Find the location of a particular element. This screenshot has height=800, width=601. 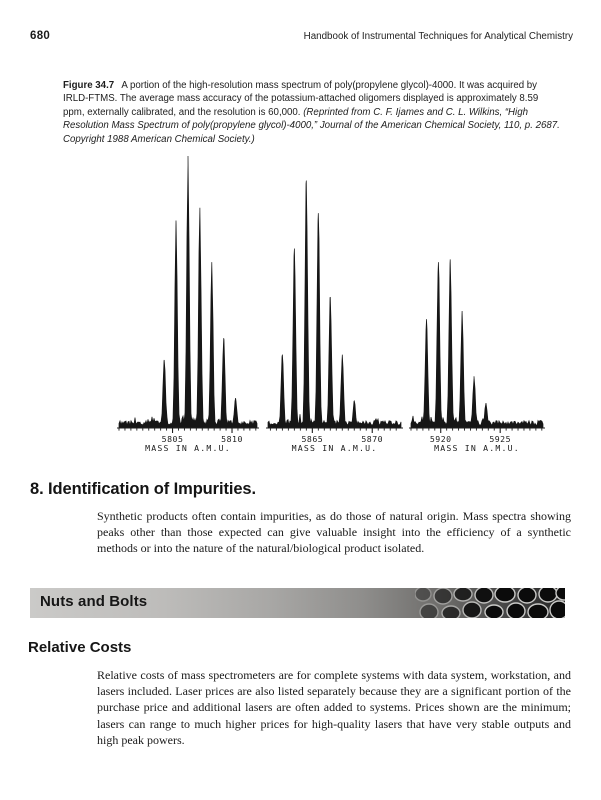

x-tick-label: 5865 is located at coordinates (312, 439).